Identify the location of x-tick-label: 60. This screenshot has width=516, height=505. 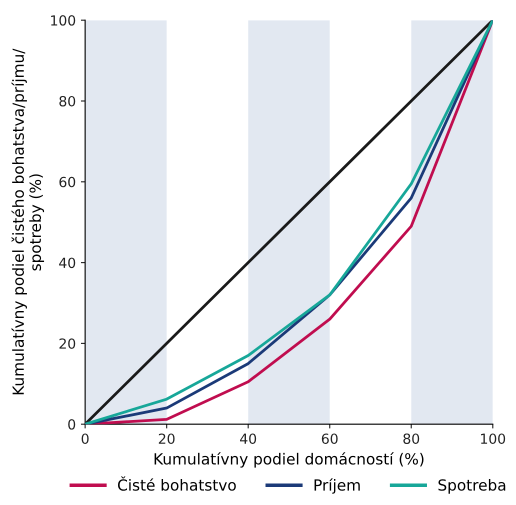
(330, 438).